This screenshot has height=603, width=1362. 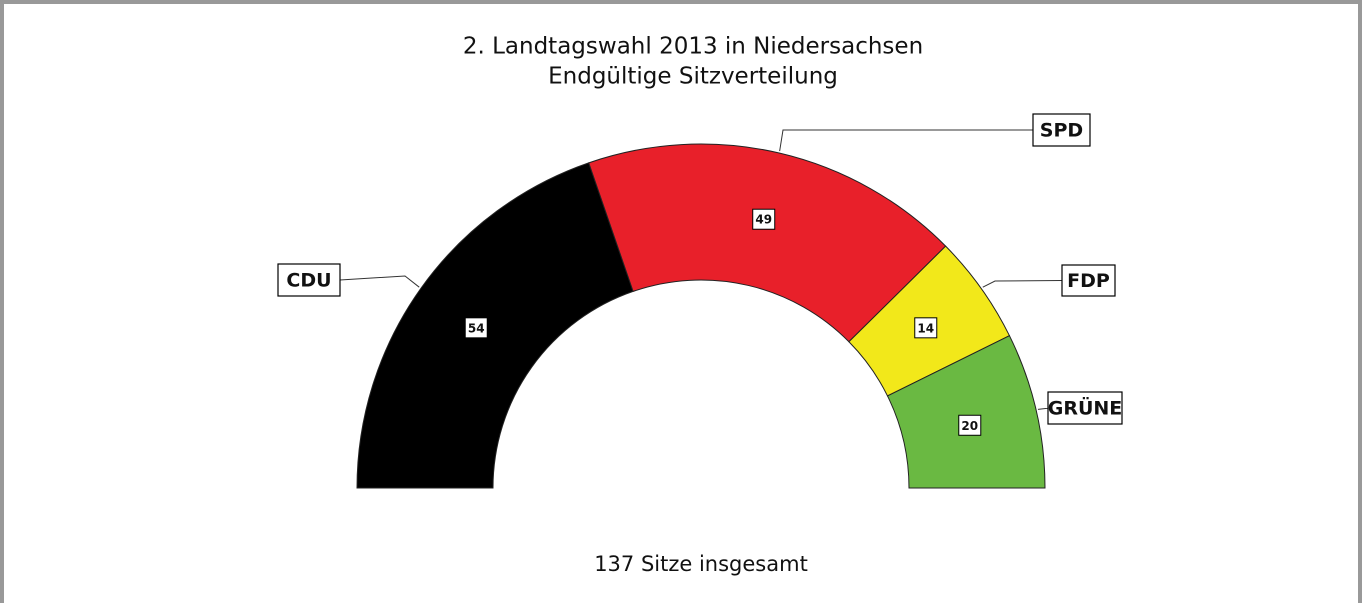 What do you see at coordinates (701, 564) in the screenshot?
I see `footer: 137 Sitze insgesamt` at bounding box center [701, 564].